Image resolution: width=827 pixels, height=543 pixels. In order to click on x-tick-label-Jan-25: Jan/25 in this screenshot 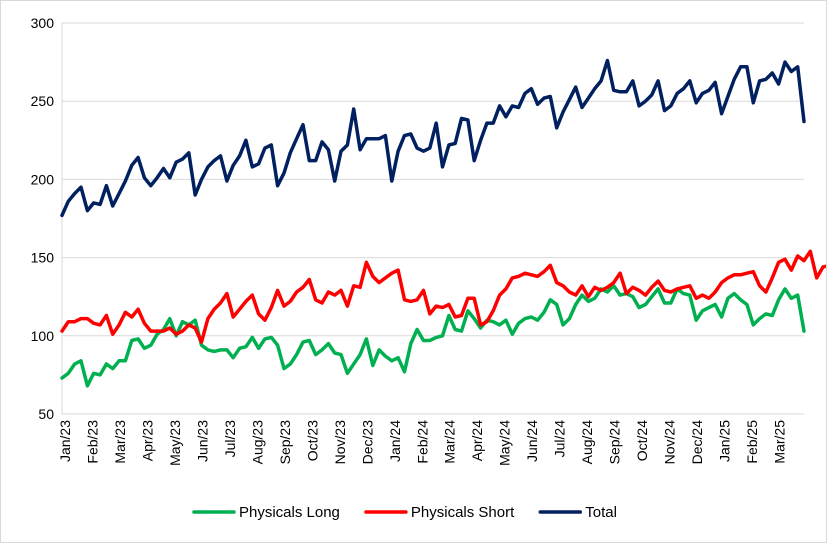, I will do `click(725, 441)`.